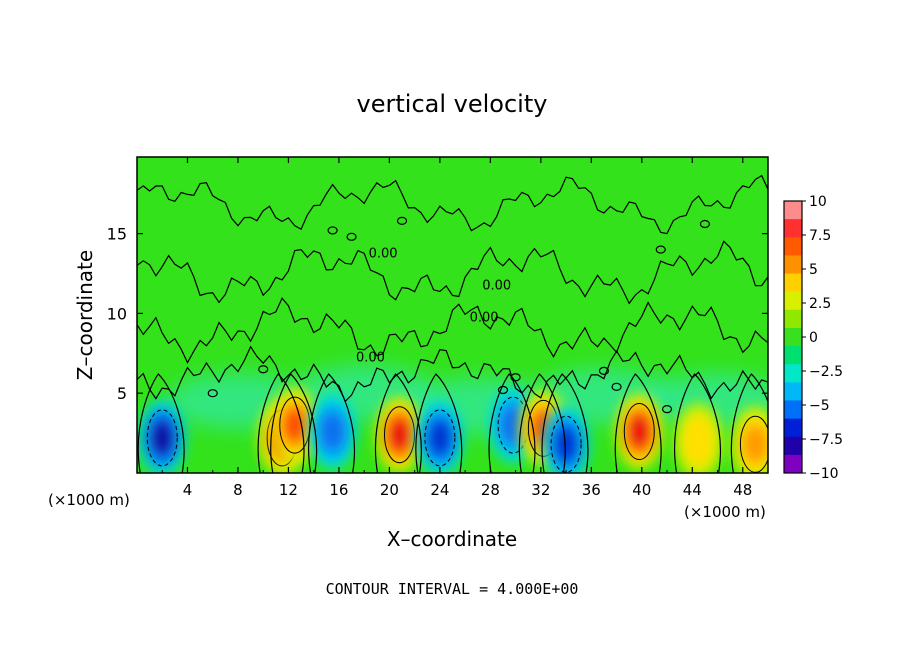  Describe the element at coordinates (818, 202) in the screenshot. I see `colorbar-label: 10` at that location.